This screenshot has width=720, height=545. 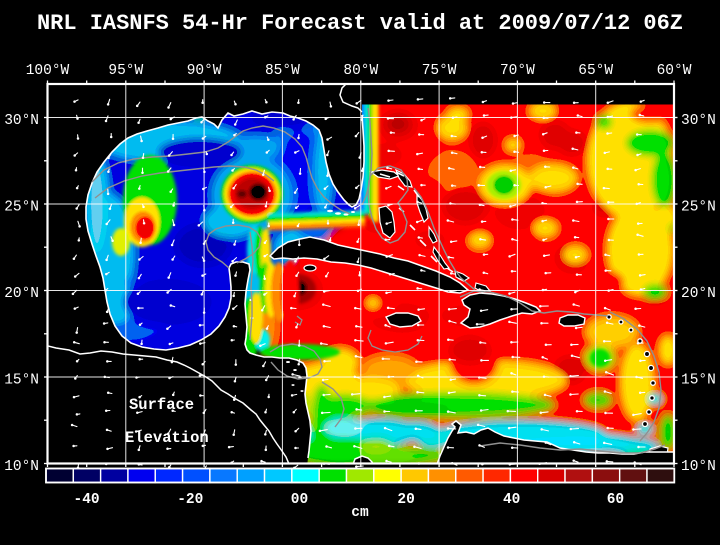 What do you see at coordinates (190, 500) in the screenshot?
I see `svg-text: -20` at bounding box center [190, 500].